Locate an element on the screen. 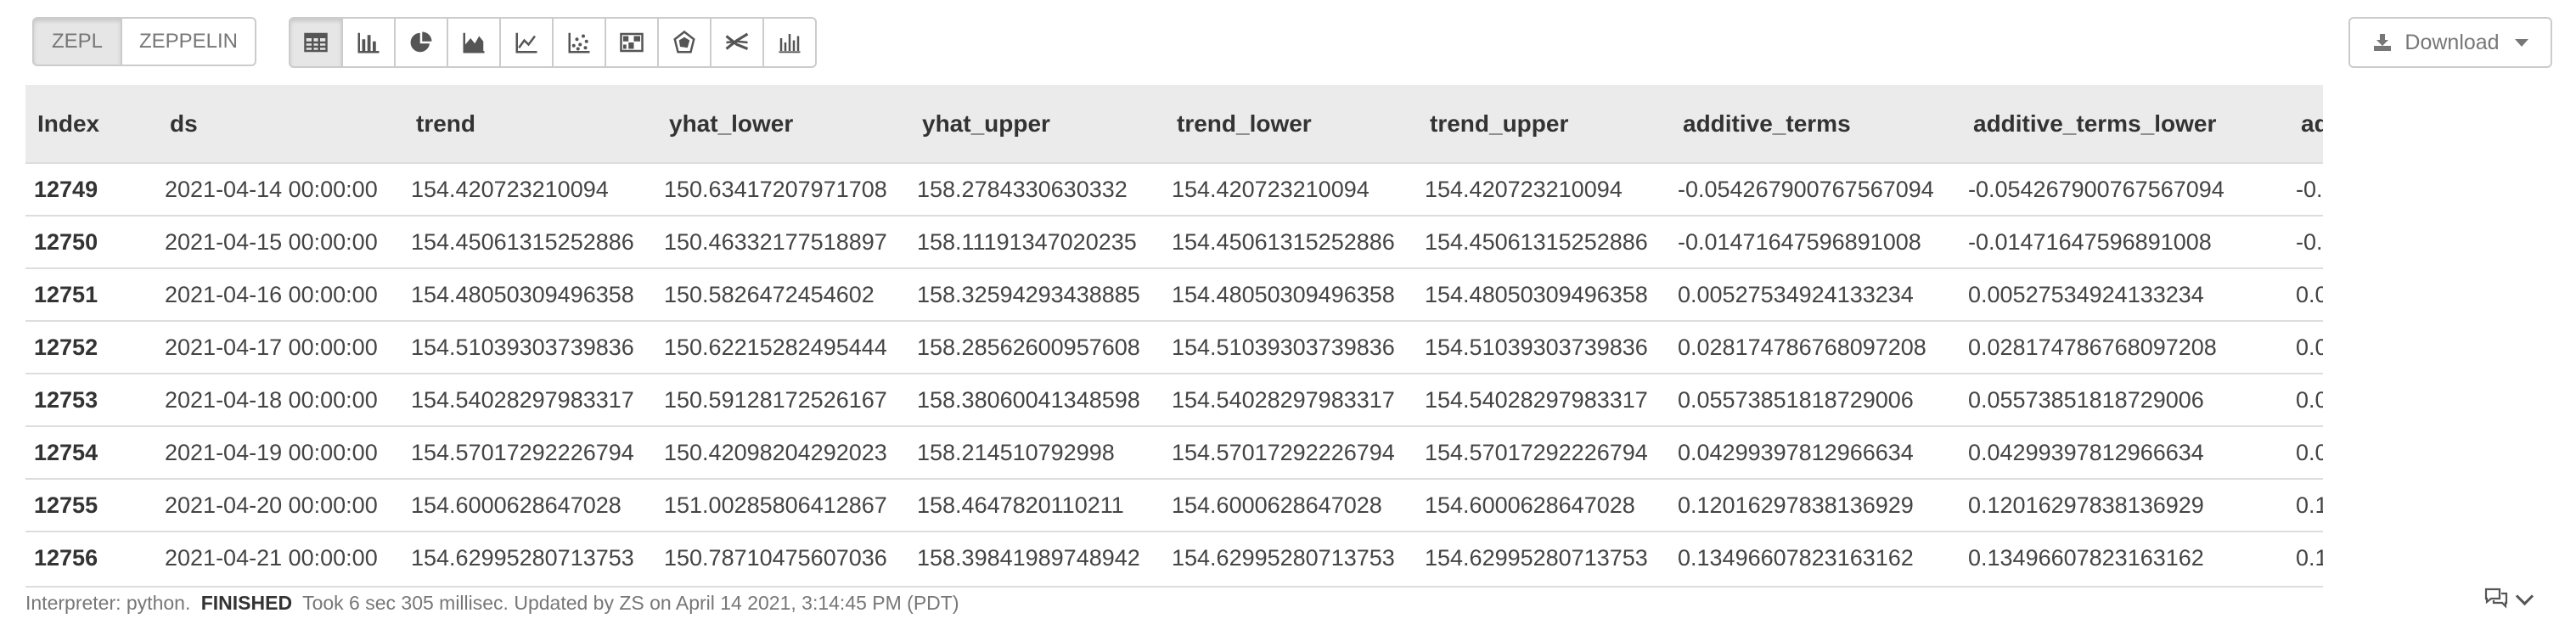 This screenshot has width=2576, height=630. area-chart-button is located at coordinates (474, 42).